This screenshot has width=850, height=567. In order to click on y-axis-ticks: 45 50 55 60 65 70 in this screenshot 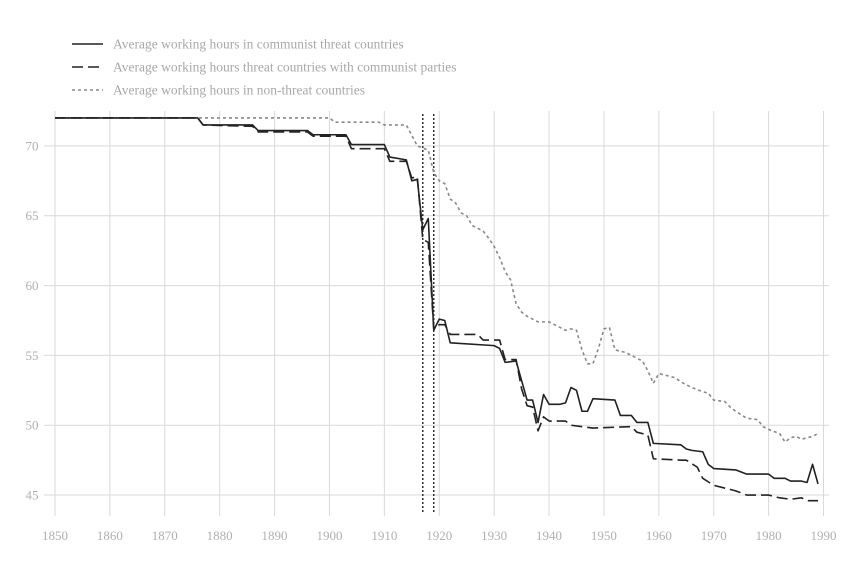, I will do `click(32, 320)`.